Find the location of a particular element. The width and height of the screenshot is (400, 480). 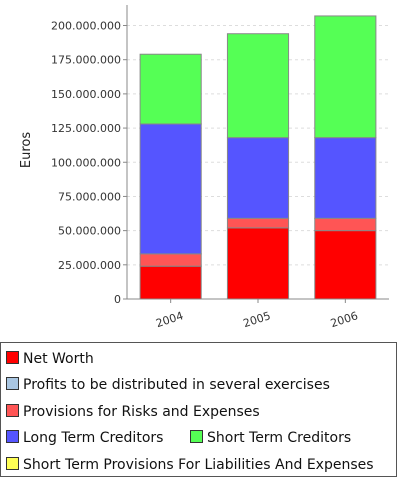

legend-swatch-short-term-provisions is located at coordinates (12, 463).